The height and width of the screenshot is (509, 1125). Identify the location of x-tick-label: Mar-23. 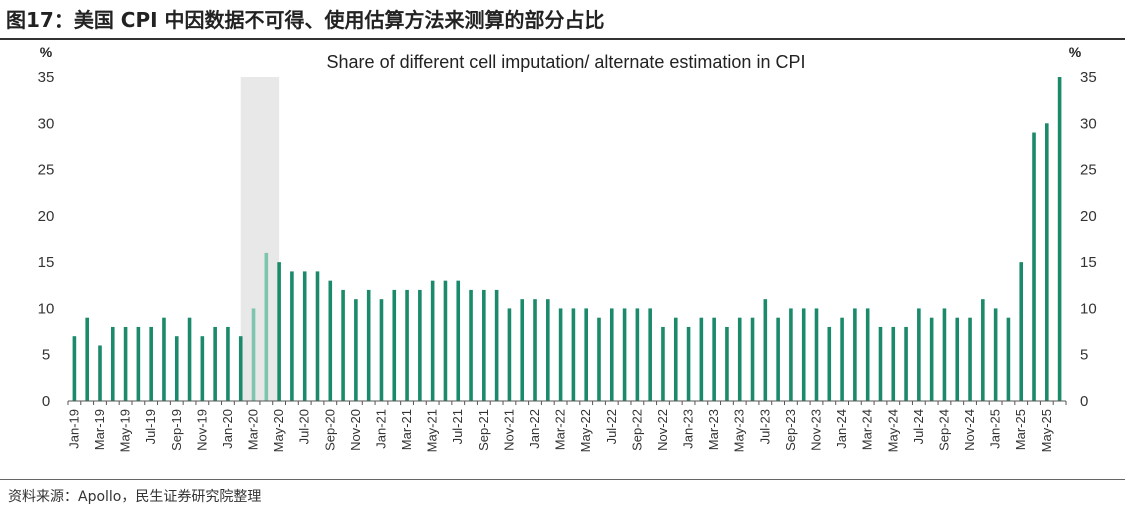
(713, 429).